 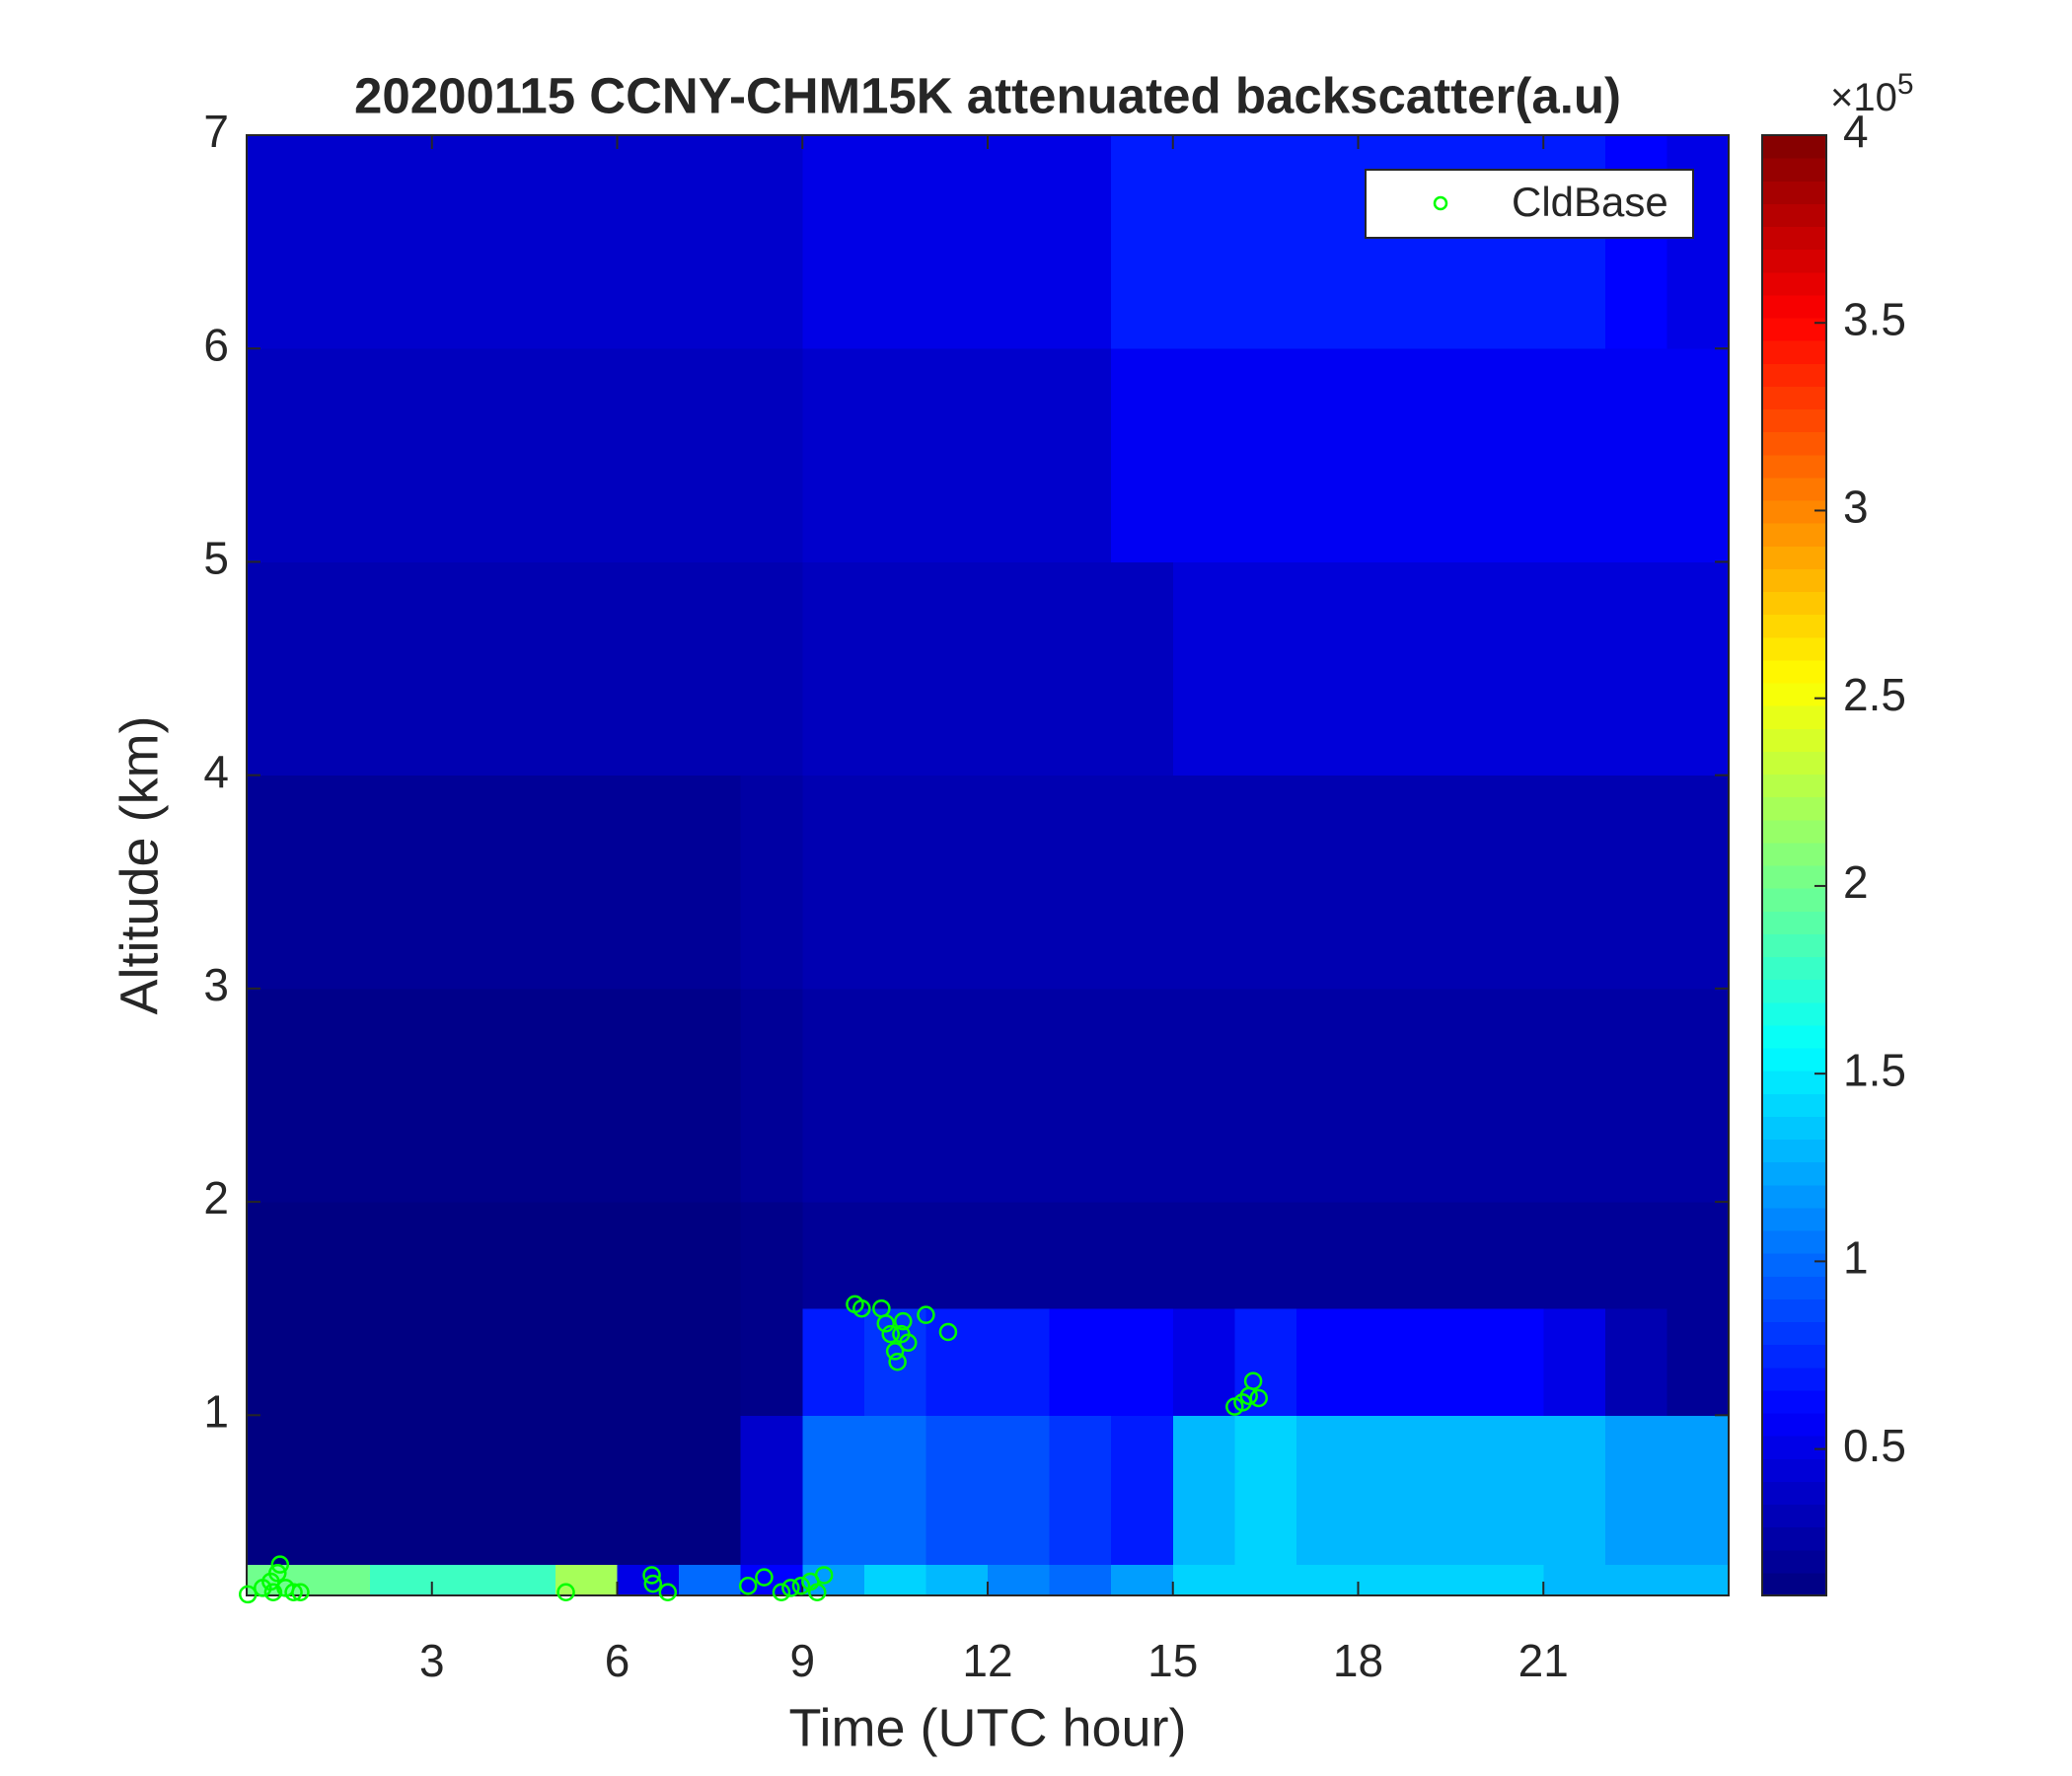 I want to click on legend-box, so click(x=1529, y=204).